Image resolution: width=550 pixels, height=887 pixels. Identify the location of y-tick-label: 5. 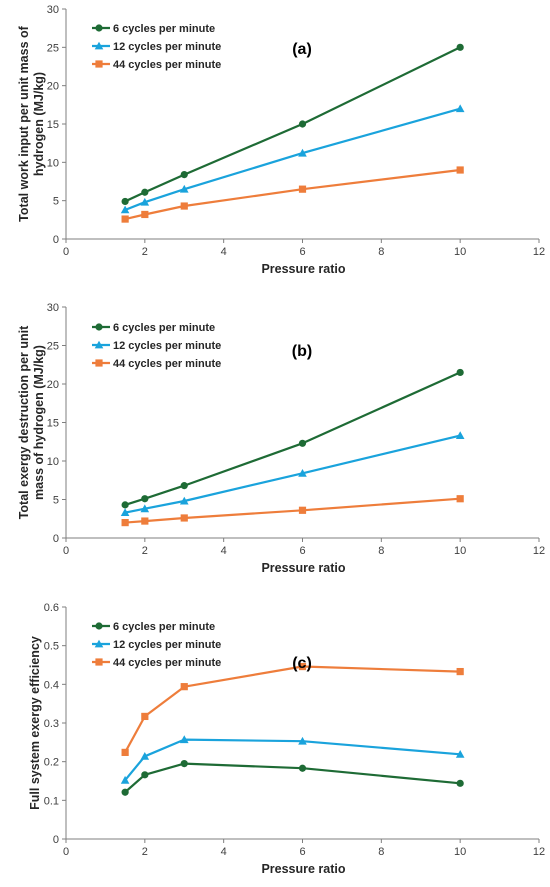
(56, 202).